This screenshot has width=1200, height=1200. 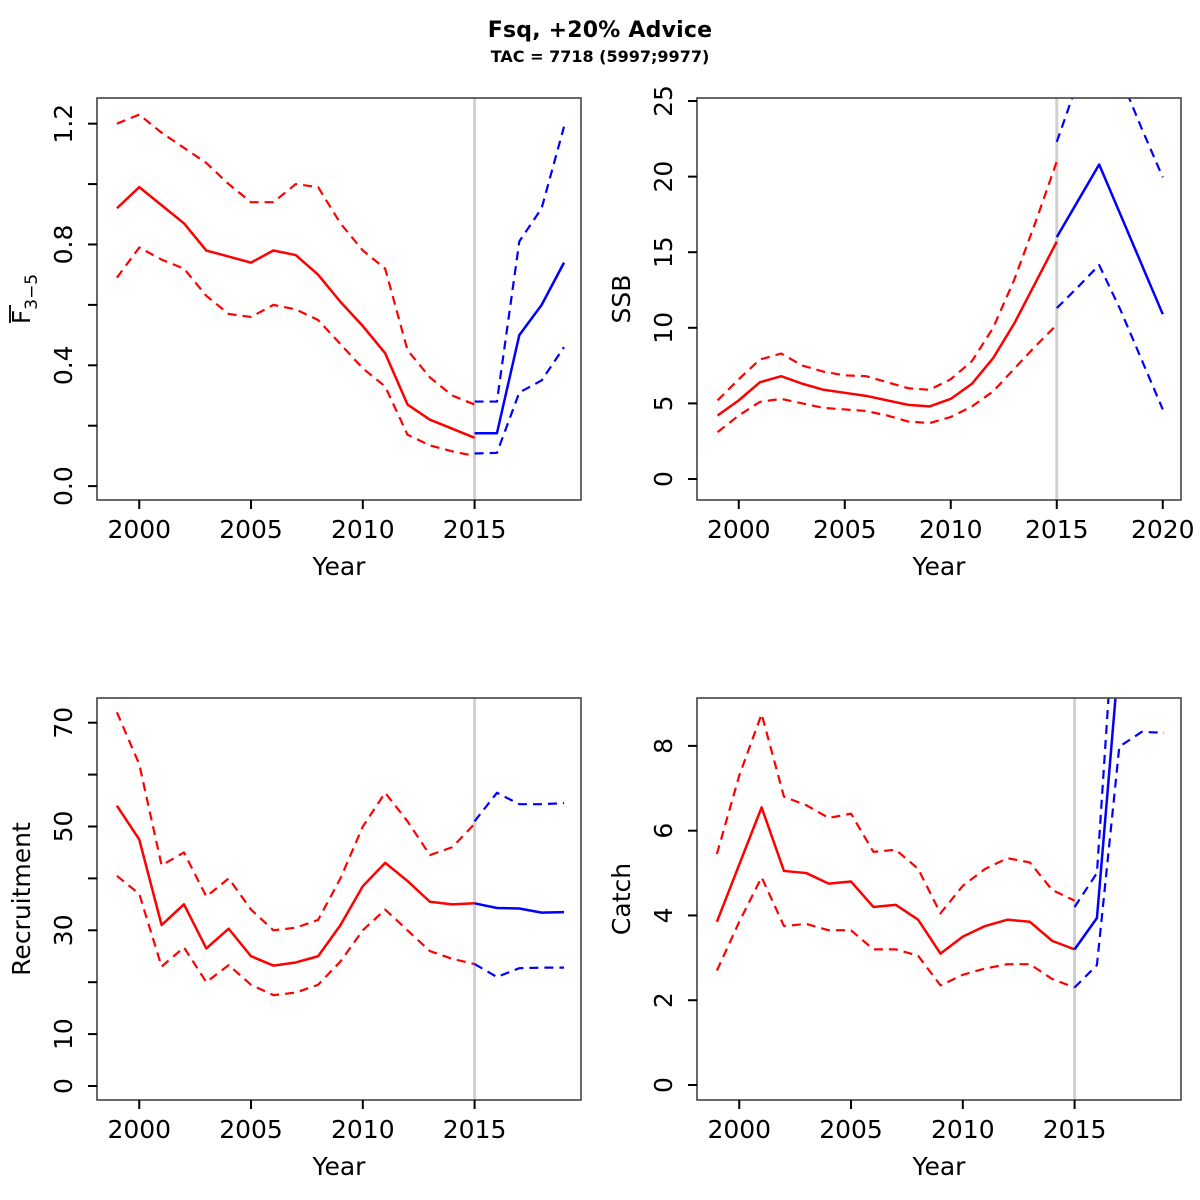 What do you see at coordinates (63, 245) in the screenshot?
I see `y-tick-label: 0.8` at bounding box center [63, 245].